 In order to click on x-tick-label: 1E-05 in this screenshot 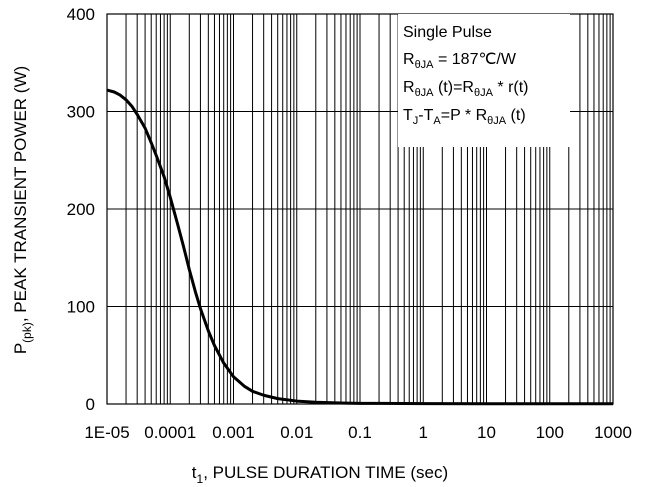, I will do `click(106, 432)`.